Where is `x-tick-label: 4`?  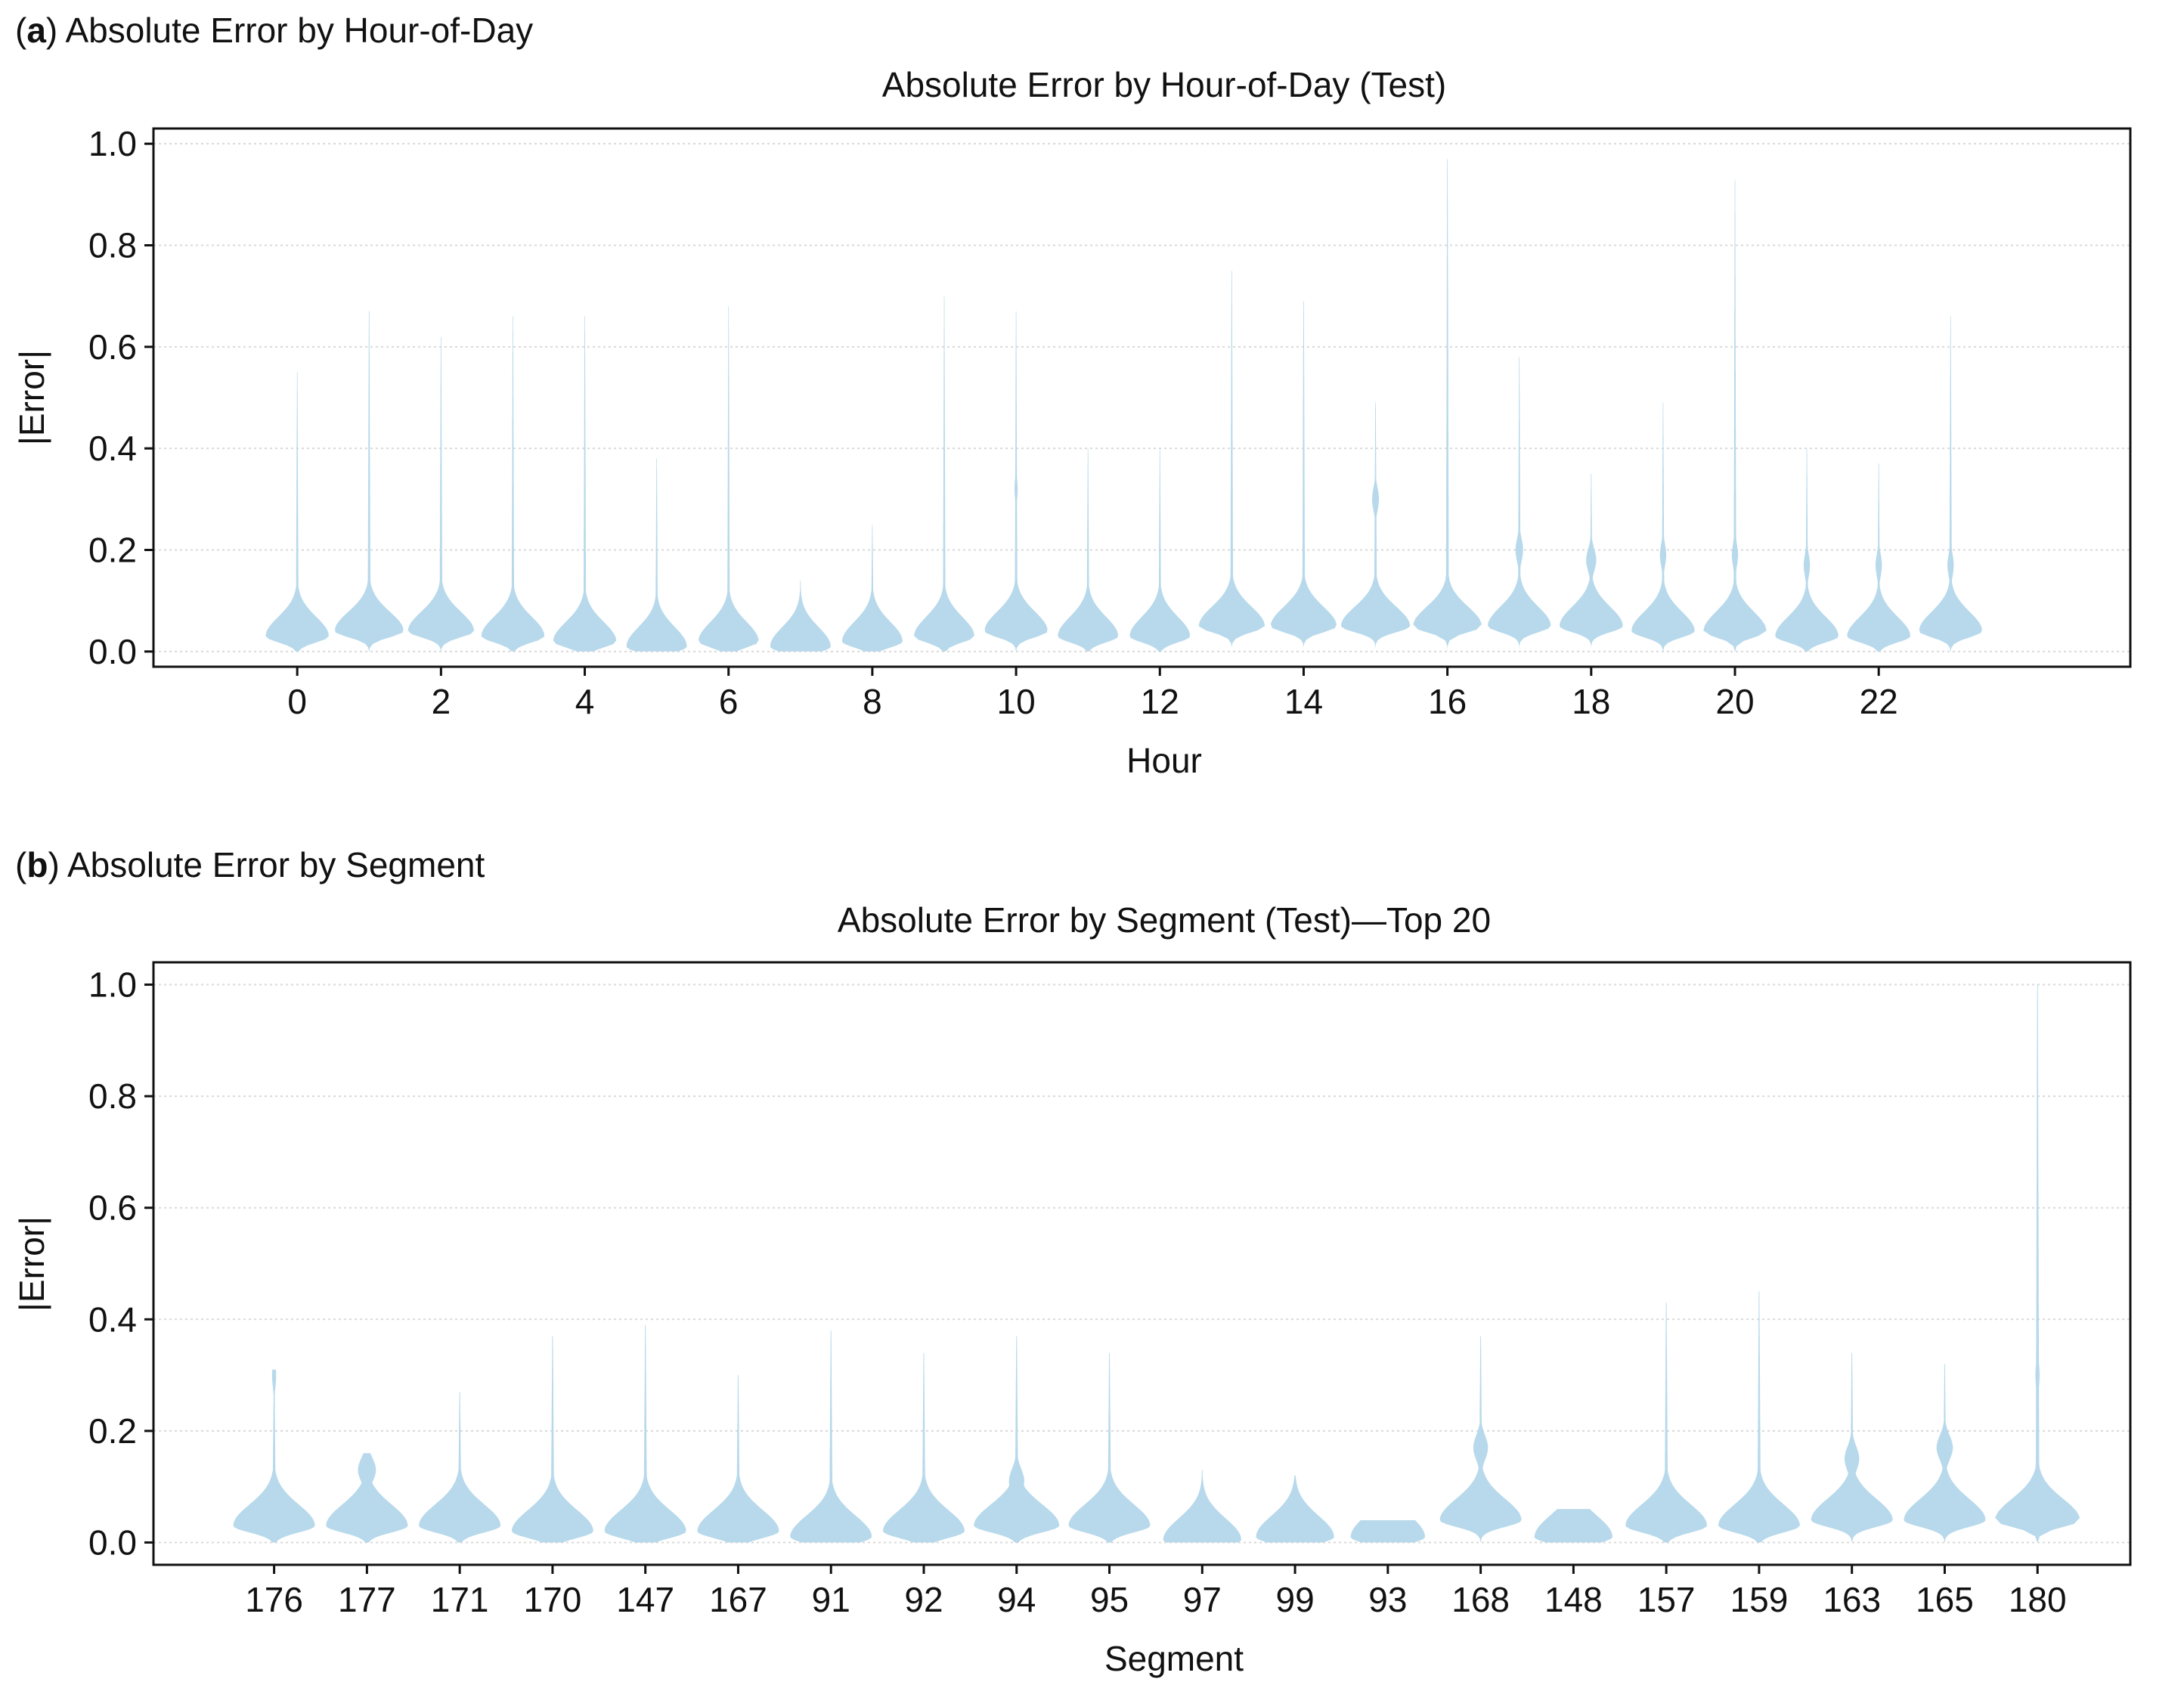
x-tick-label: 4 is located at coordinates (585, 701).